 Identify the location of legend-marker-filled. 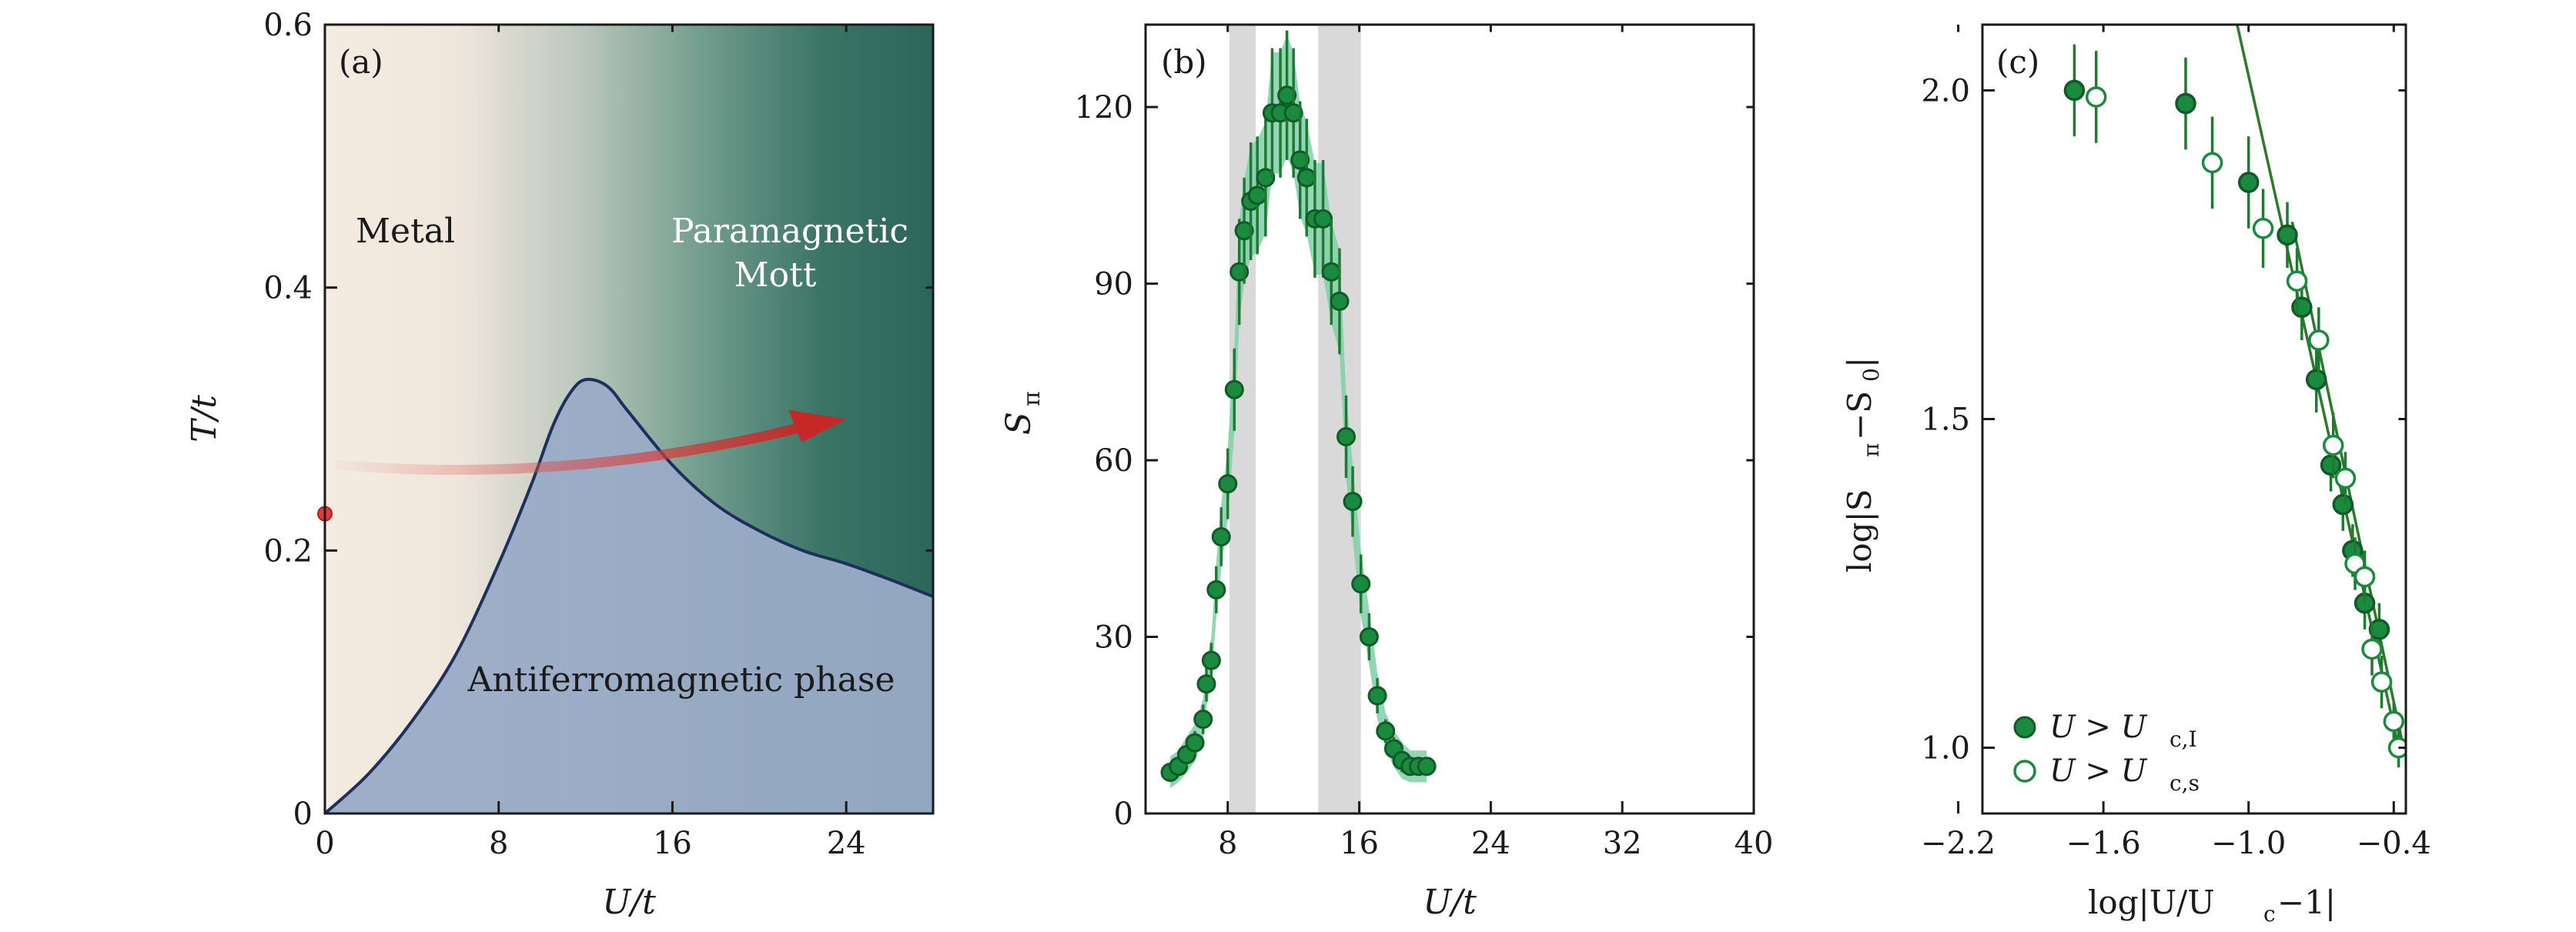
(2025, 728).